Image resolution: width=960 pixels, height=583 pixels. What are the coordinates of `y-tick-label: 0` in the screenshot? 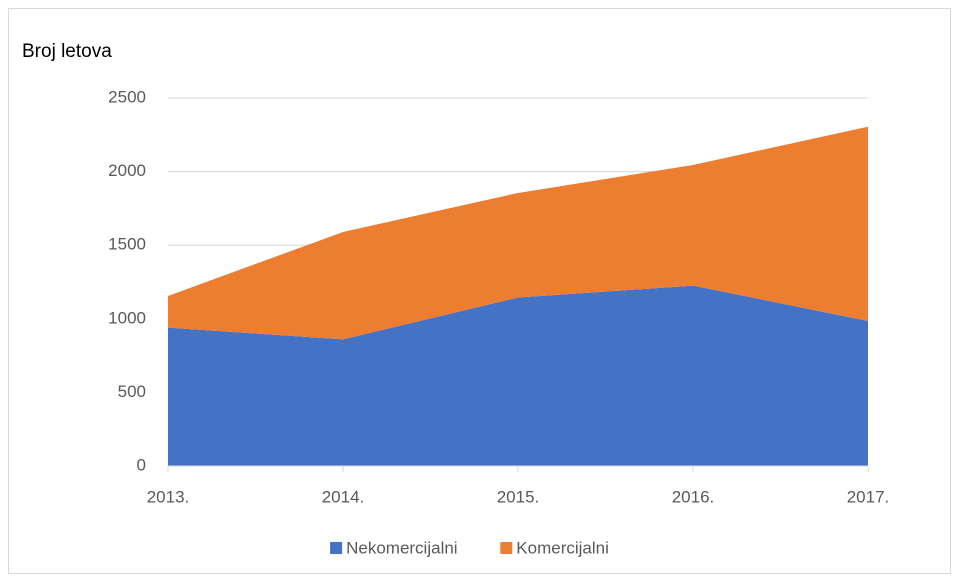 It's located at (141, 464).